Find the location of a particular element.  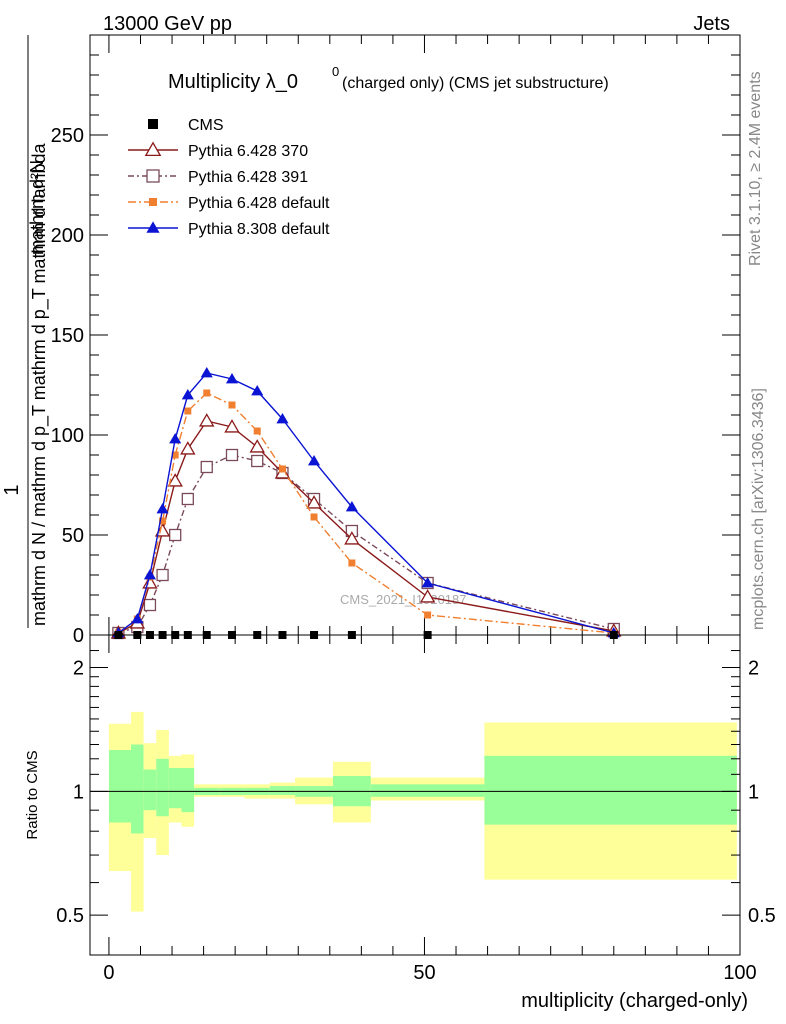

main-ytick-label: 0 is located at coordinates (78, 636).